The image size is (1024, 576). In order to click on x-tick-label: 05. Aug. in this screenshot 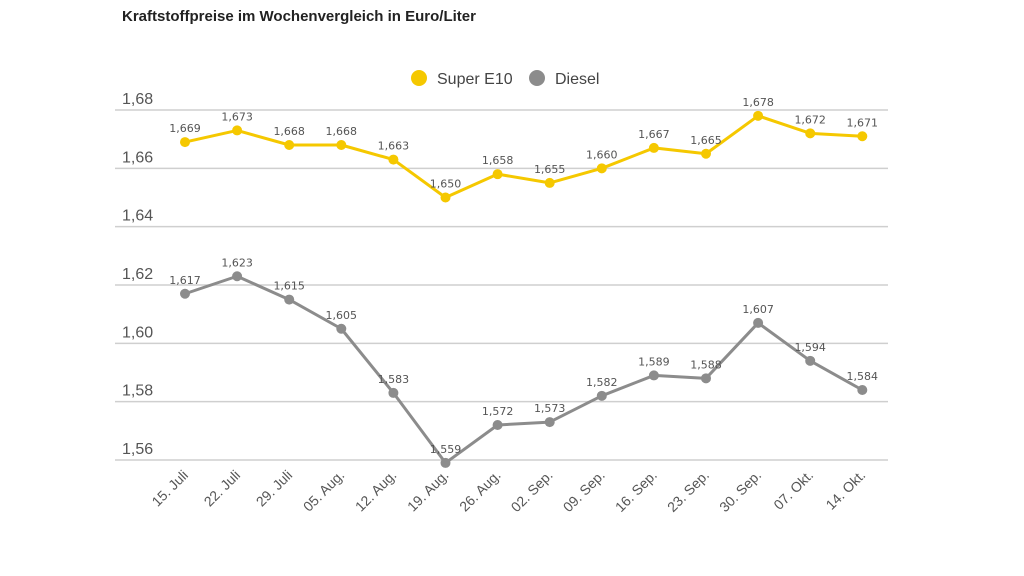, I will do `click(324, 491)`.